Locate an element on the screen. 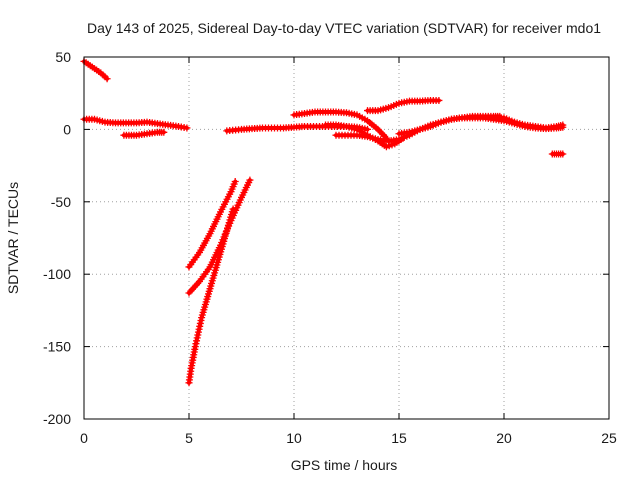 The width and height of the screenshot is (640, 480). y-tick-label: 0 is located at coordinates (67, 129).